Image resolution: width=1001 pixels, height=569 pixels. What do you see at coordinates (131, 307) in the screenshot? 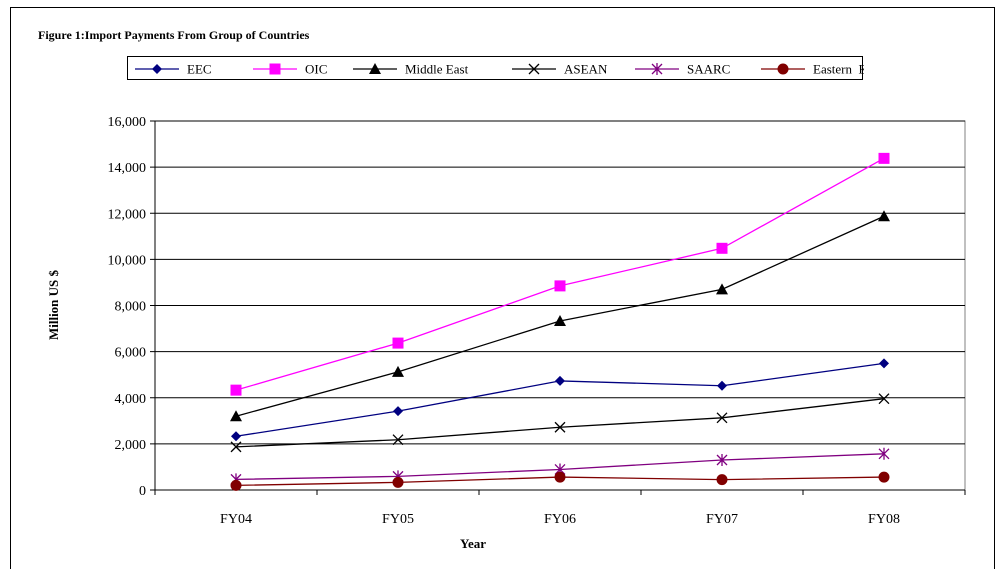
I see `y-tick-label: 8,000` at bounding box center [131, 307].